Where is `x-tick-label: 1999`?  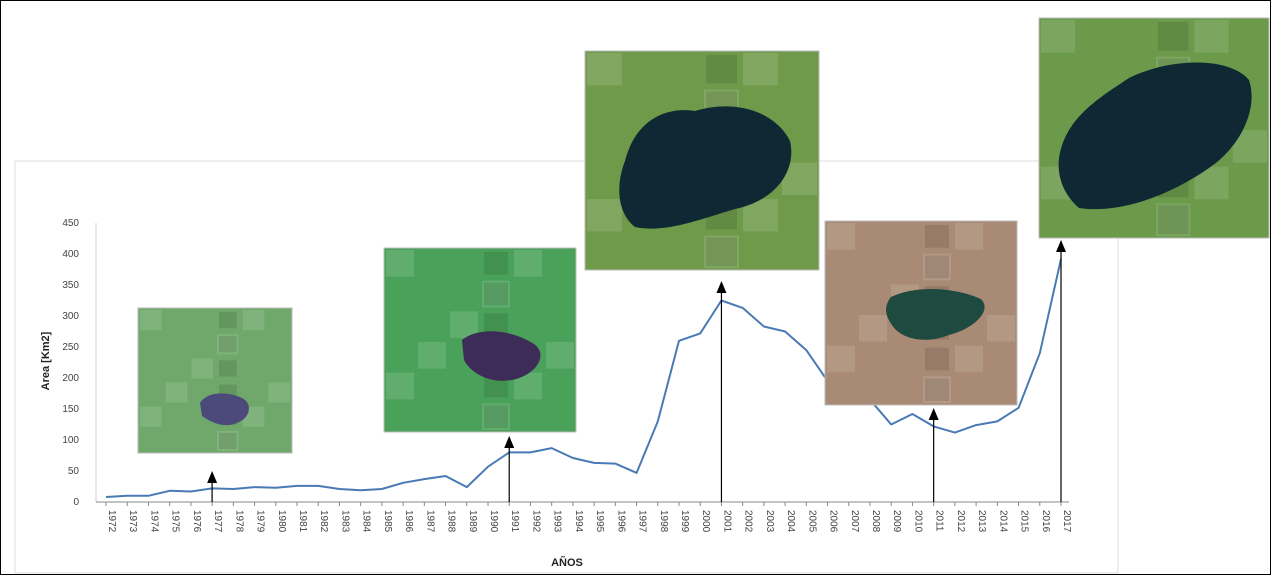
x-tick-label: 1999 is located at coordinates (684, 521).